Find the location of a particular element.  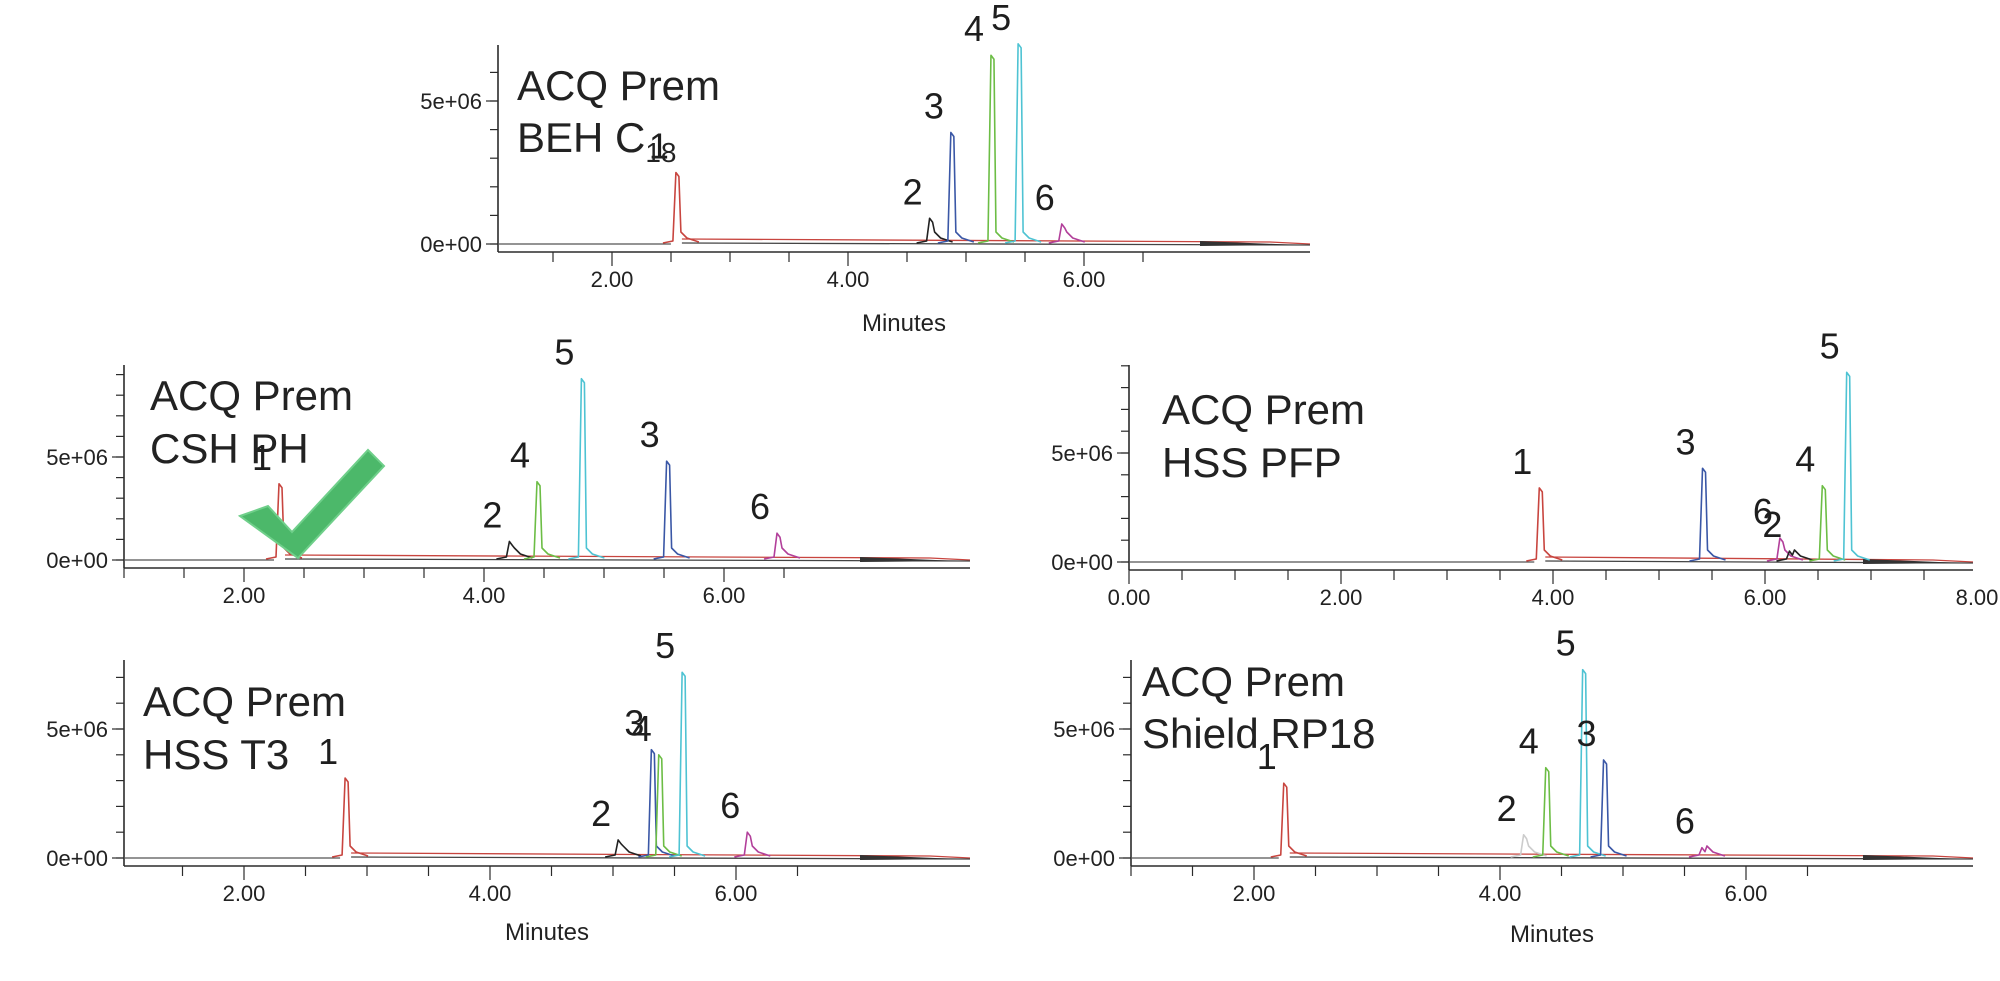

x-tick-label: 0.00 is located at coordinates (1129, 597).